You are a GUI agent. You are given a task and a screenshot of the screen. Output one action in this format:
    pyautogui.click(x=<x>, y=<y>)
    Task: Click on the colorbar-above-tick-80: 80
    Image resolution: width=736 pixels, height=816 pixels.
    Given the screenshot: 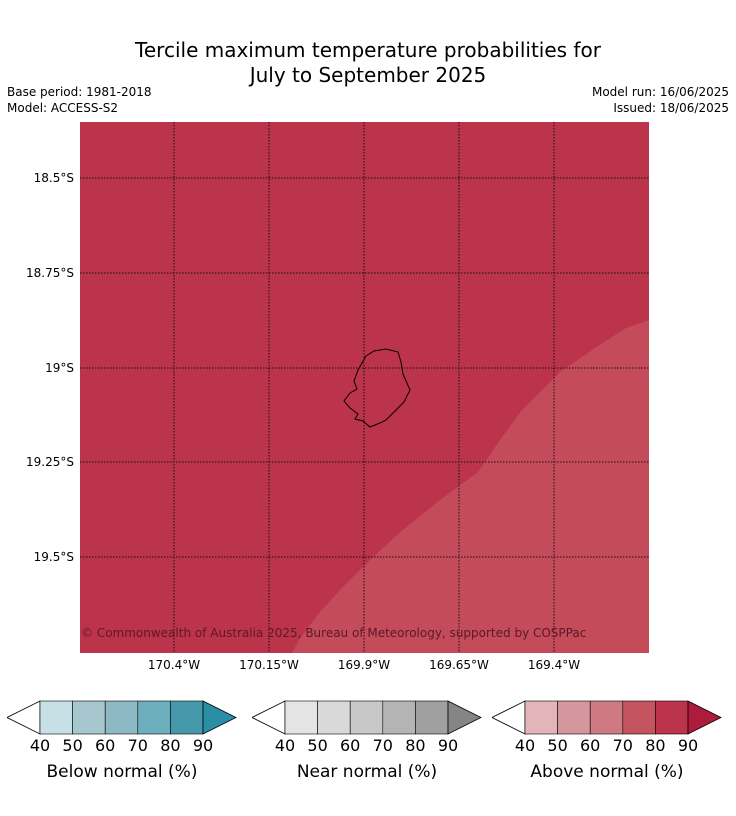 What is the action you would take?
    pyautogui.click(x=655, y=745)
    